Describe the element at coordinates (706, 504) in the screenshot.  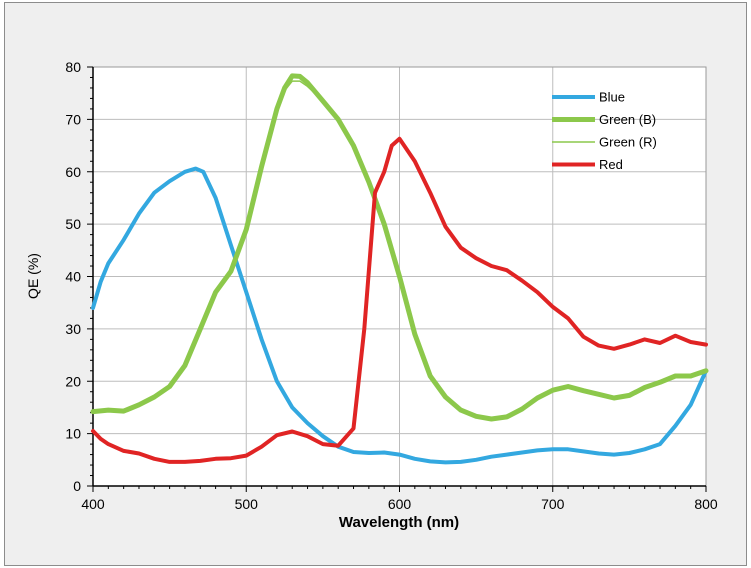
I see `x-tick-label: 800` at that location.